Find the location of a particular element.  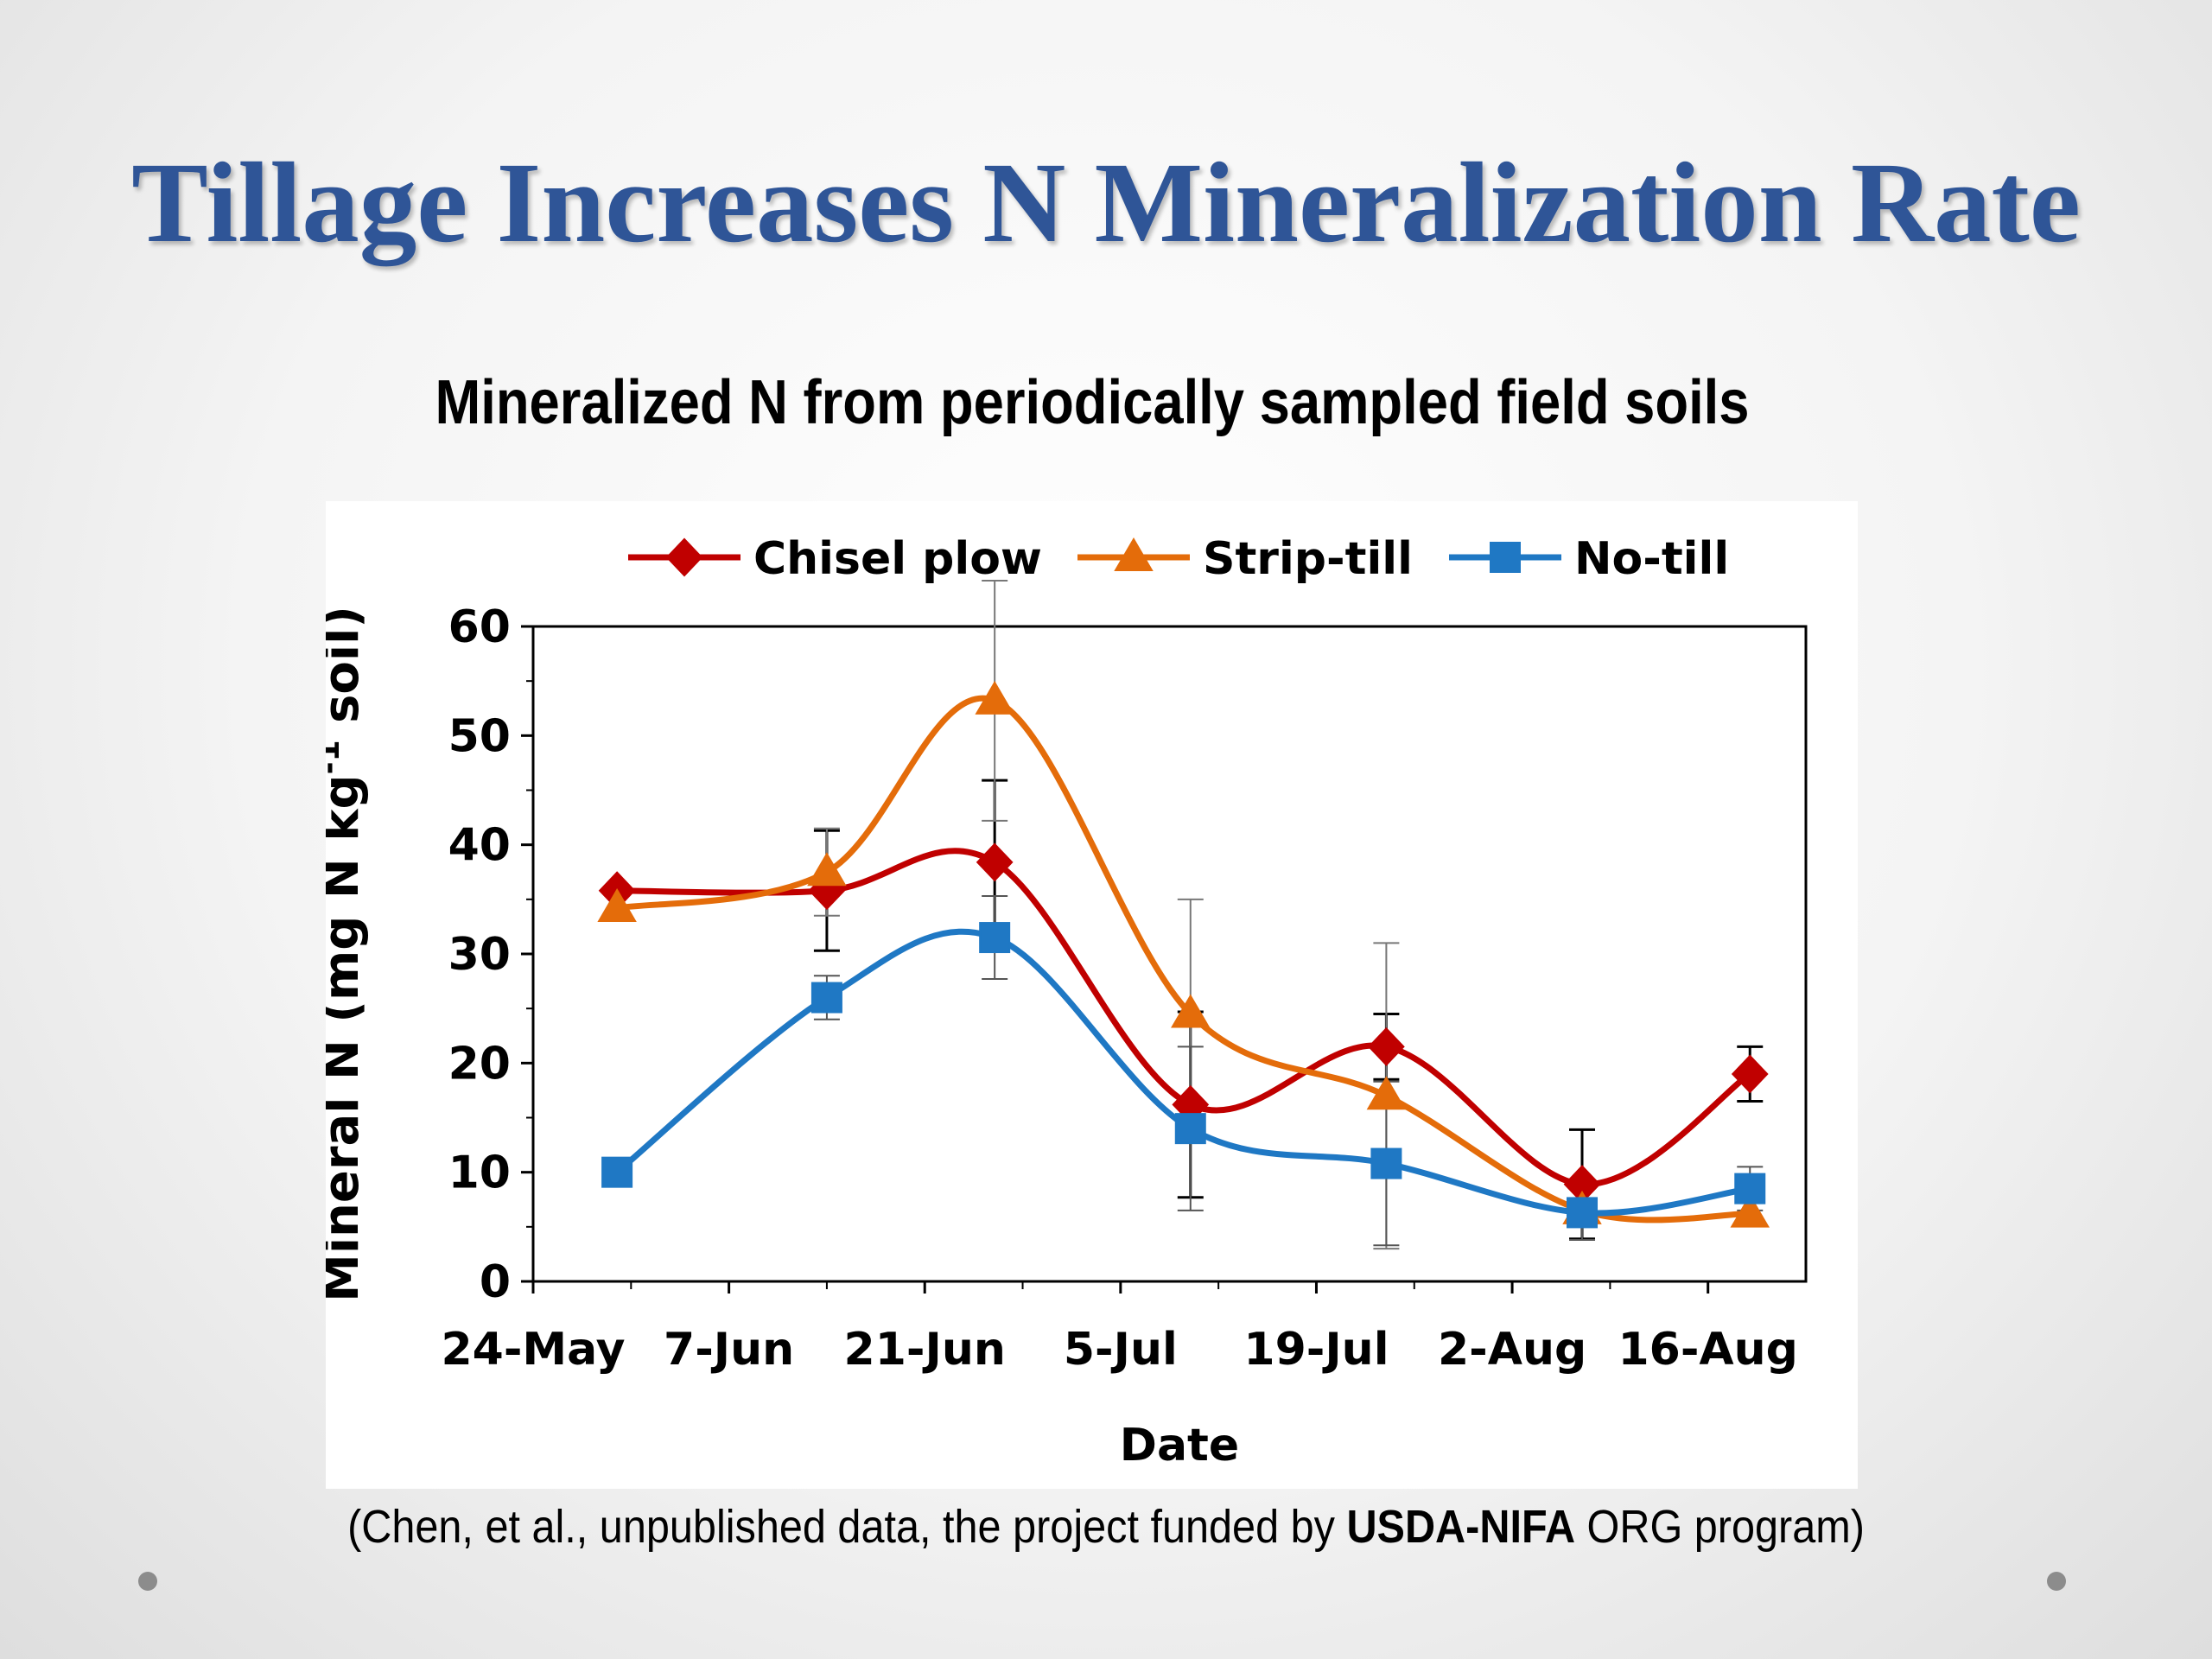

x-tick-label: 5-Jul is located at coordinates (1121, 1350).